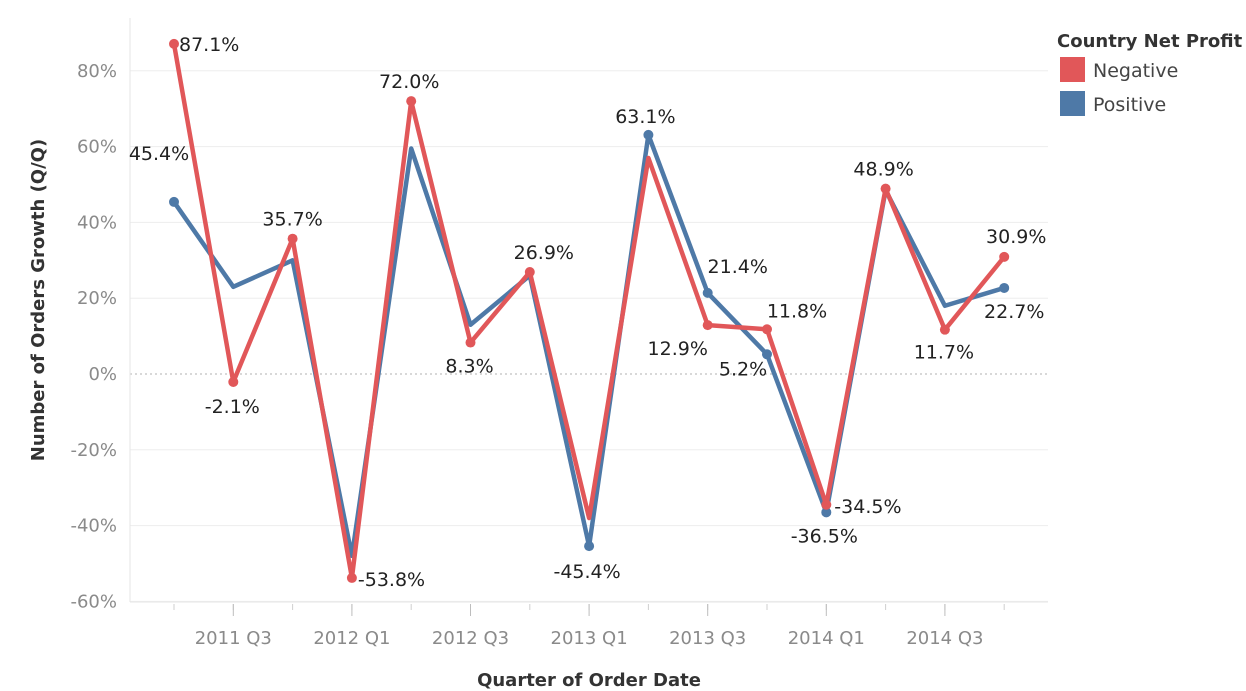 This screenshot has width=1246, height=691. Describe the element at coordinates (351, 638) in the screenshot. I see `x-tick-label: 2012 Q1` at that location.